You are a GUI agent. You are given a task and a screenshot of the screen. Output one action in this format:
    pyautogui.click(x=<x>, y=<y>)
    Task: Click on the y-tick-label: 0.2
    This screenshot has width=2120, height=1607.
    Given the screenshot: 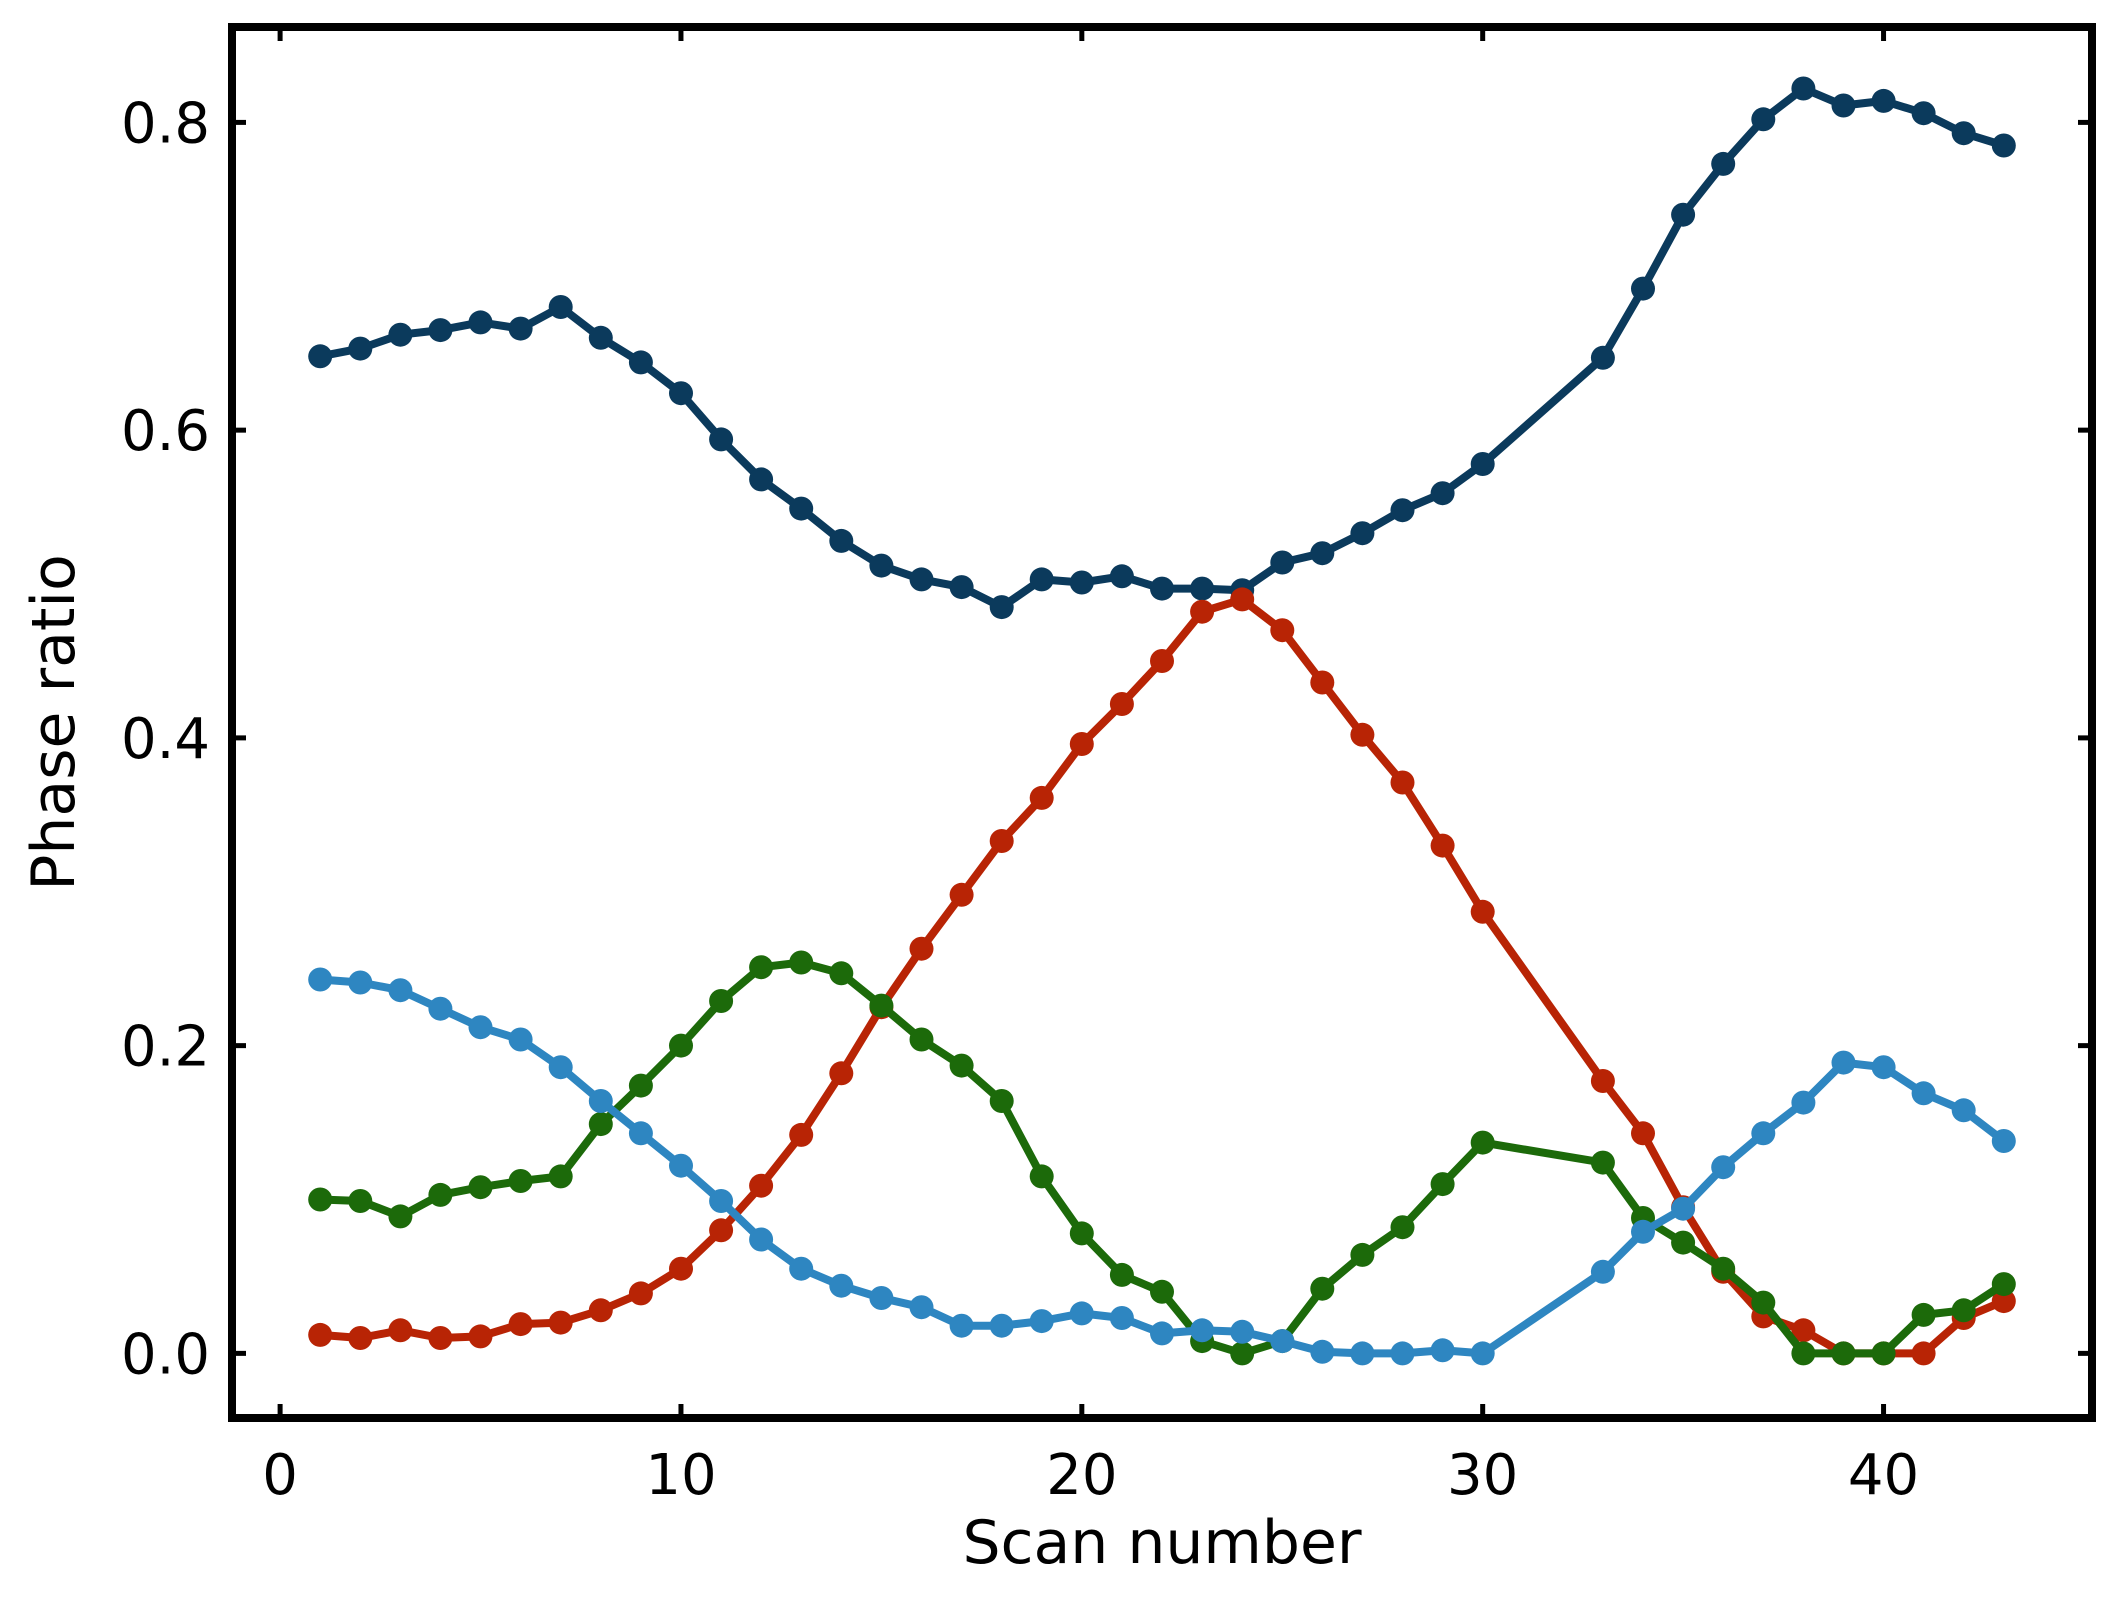 What is the action you would take?
    pyautogui.click(x=165, y=1047)
    